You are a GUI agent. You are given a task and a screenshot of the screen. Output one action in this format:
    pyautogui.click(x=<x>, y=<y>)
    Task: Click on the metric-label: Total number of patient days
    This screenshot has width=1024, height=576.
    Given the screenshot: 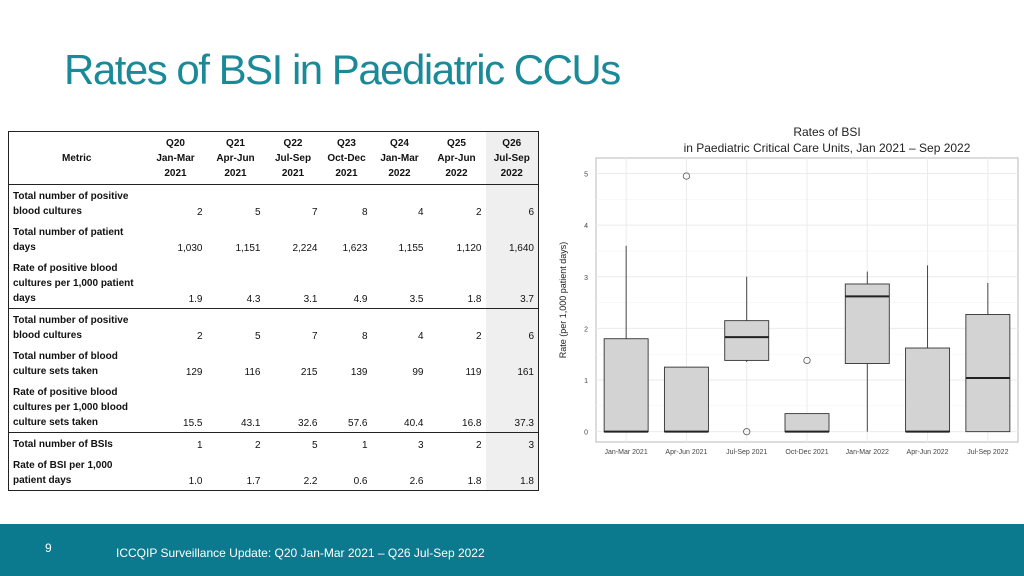 What is the action you would take?
    pyautogui.click(x=77, y=239)
    